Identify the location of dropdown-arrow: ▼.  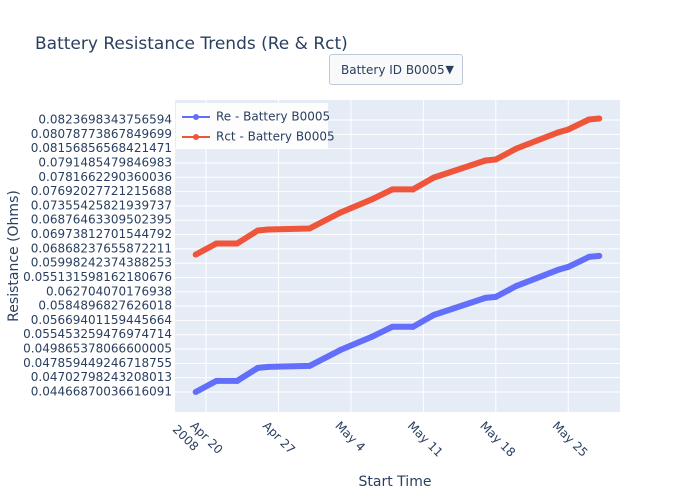
(449, 69).